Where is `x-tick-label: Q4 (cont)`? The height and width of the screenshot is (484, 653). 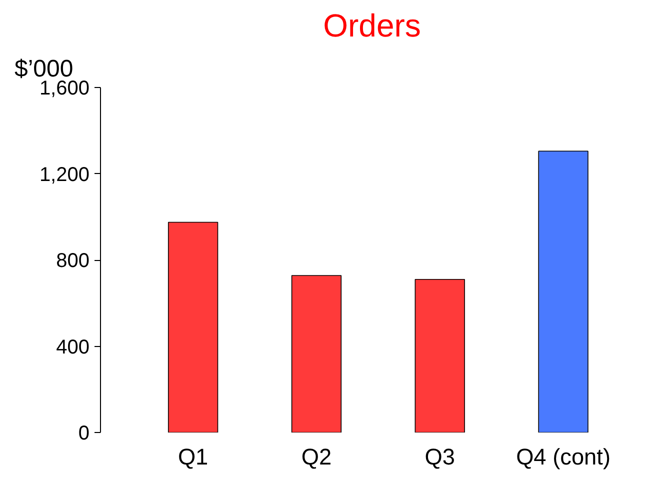
x-tick-label: Q4 (cont) is located at coordinates (563, 457).